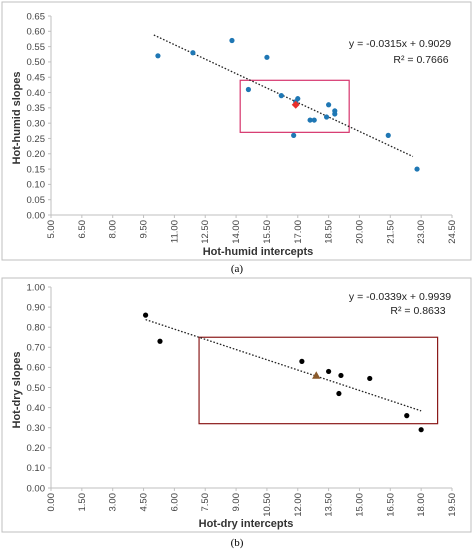  I want to click on panel-b-x-tick-label: 4.50, so click(144, 502).